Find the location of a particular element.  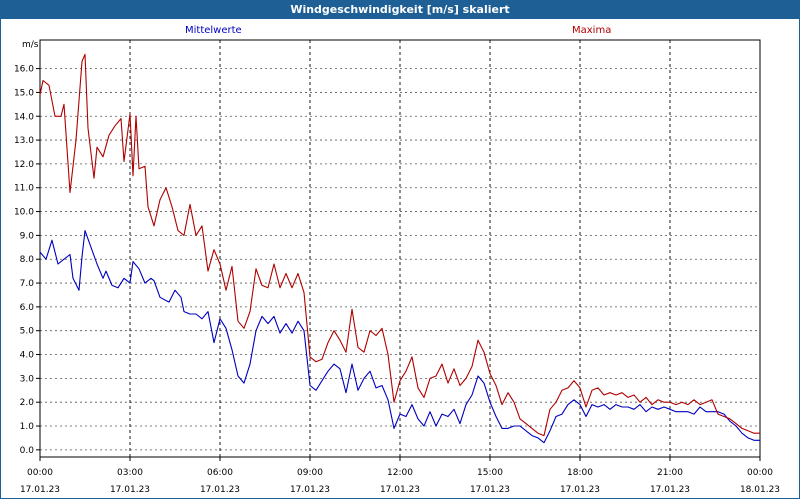

y-tick-label: 12.0 is located at coordinates (24, 165).